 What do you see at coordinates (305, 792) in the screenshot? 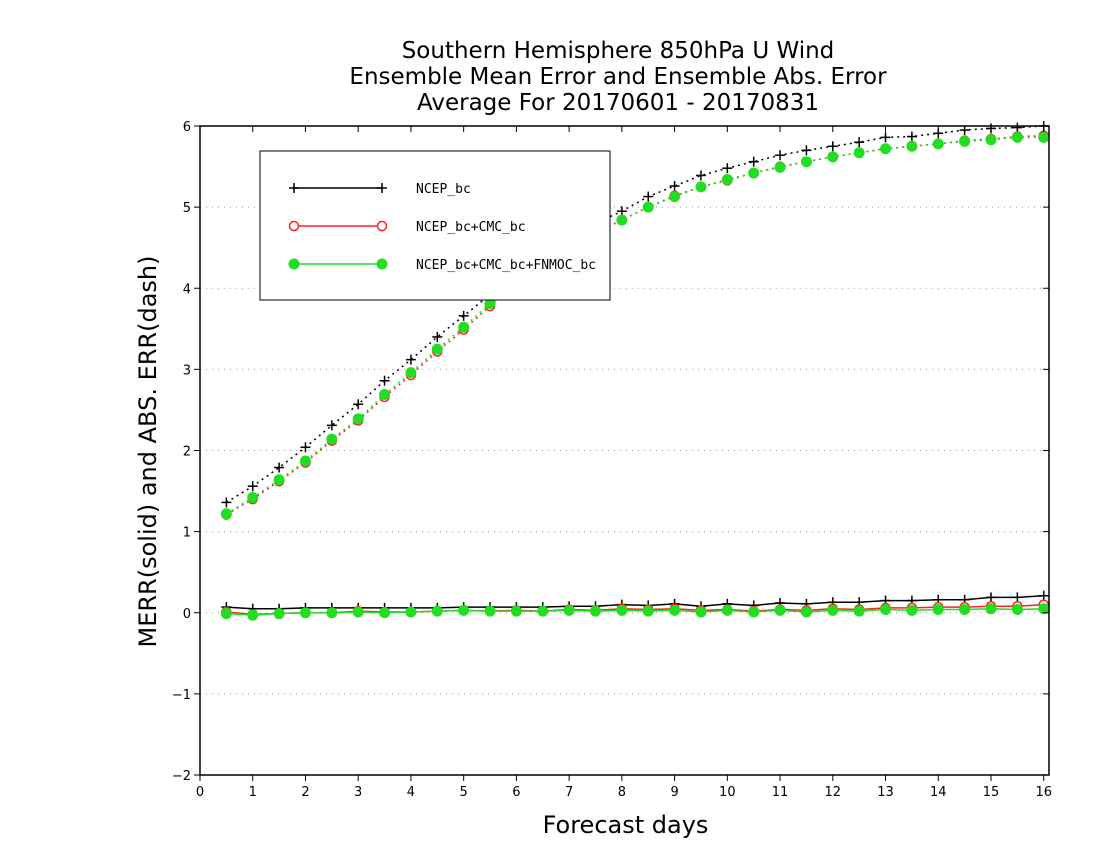
I see `x-tick-label: 2` at bounding box center [305, 792].